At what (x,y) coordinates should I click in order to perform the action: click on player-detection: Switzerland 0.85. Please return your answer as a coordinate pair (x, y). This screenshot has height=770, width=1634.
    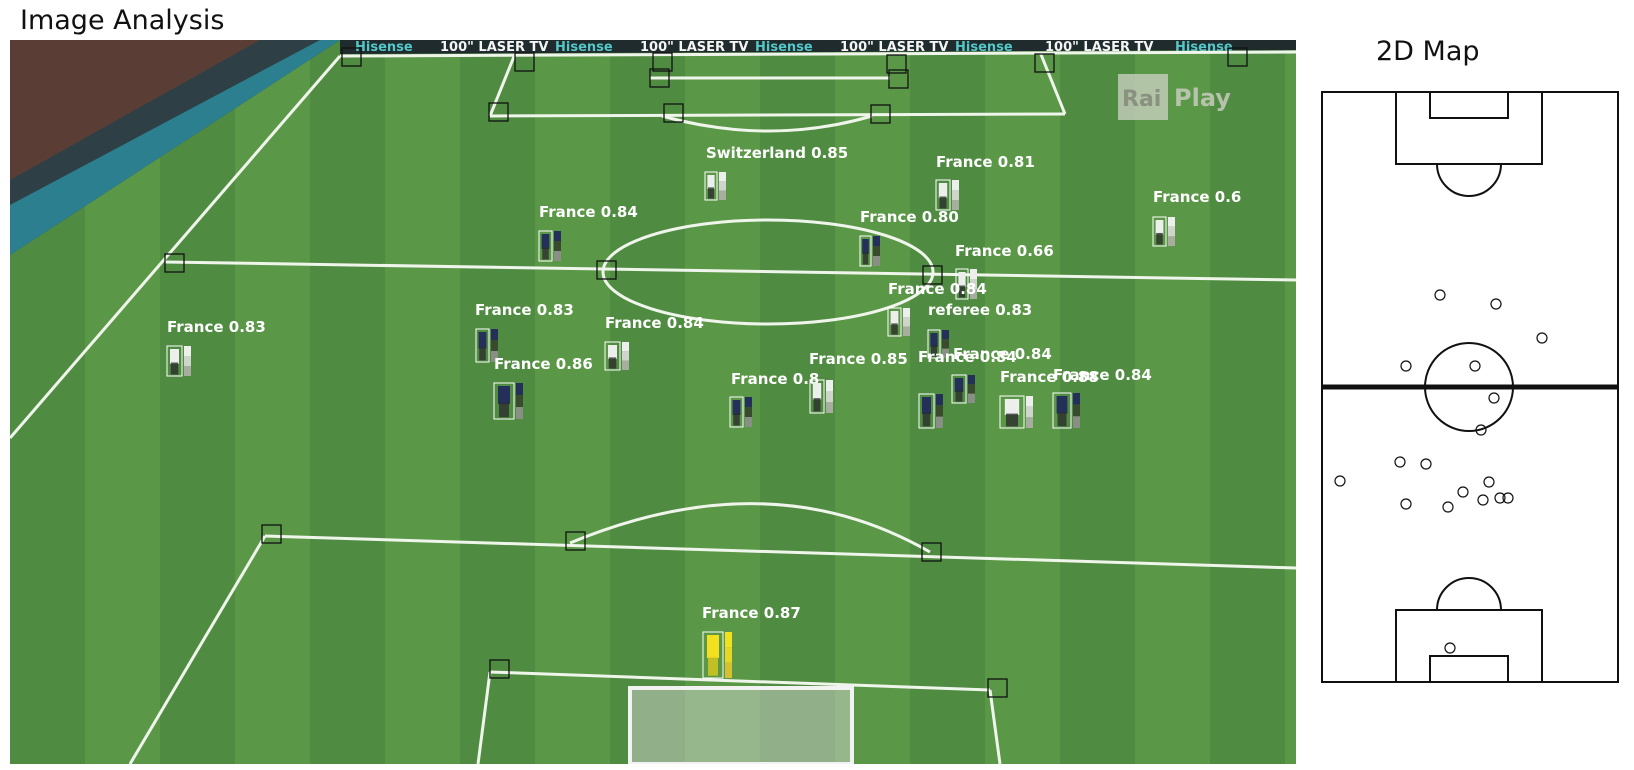
    Looking at the image, I should click on (776, 172).